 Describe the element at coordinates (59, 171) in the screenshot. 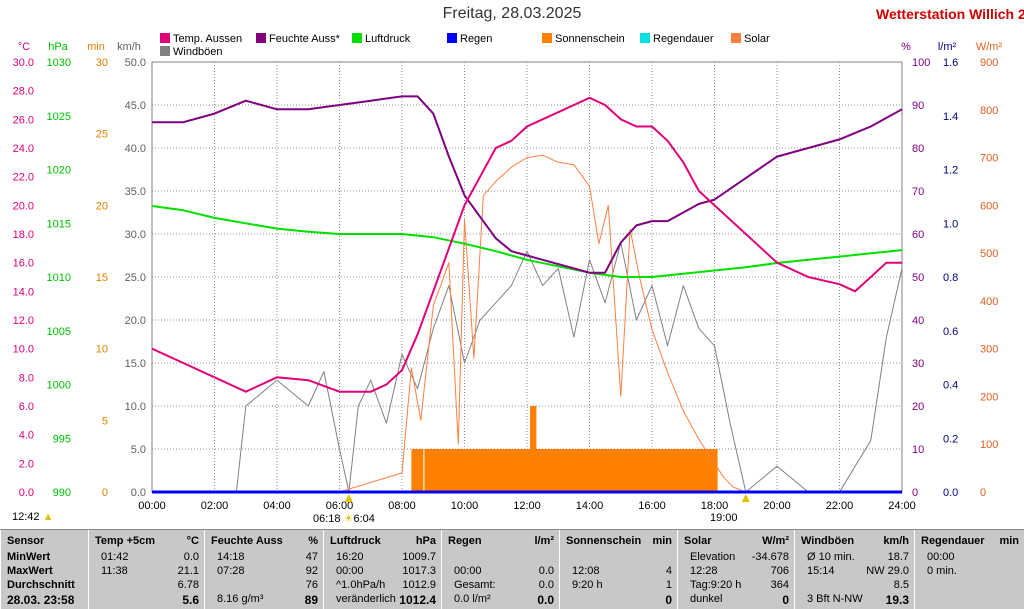

I see `axis-tick-press: 1020` at that location.